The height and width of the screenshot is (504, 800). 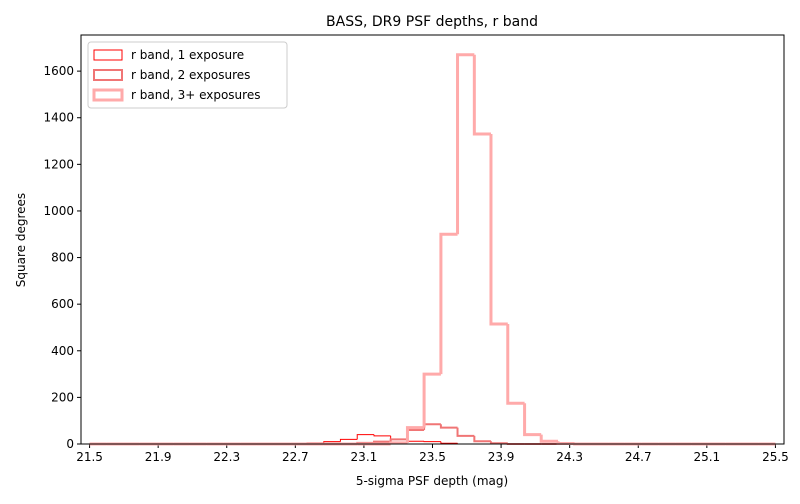 What do you see at coordinates (364, 457) in the screenshot?
I see `x-tick-label: 23.1` at bounding box center [364, 457].